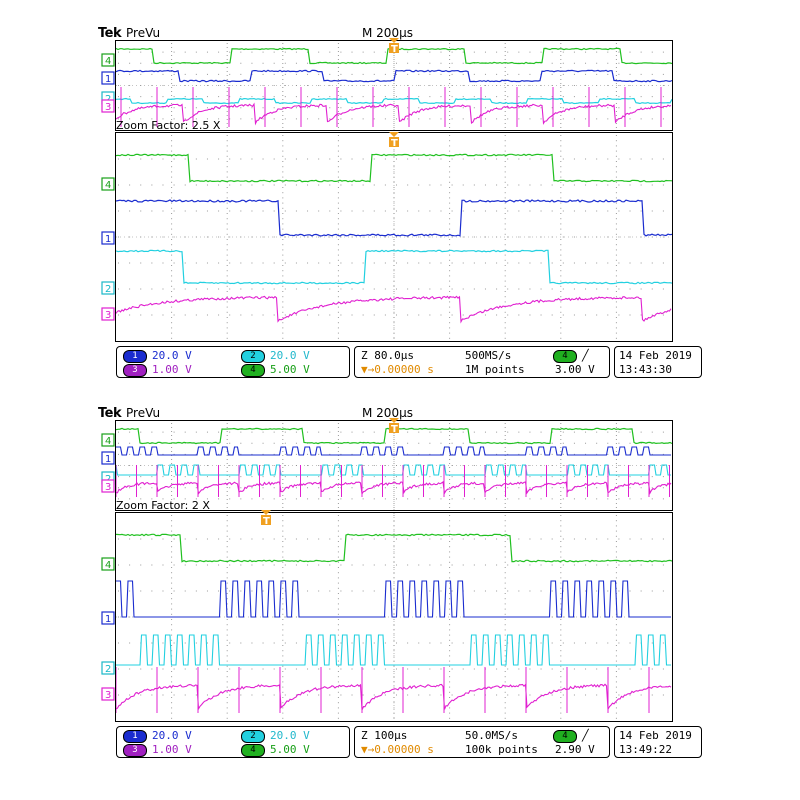 The width and height of the screenshot is (800, 800). Describe the element at coordinates (394, 218) in the screenshot. I see `ch1-trace-zoom` at that location.